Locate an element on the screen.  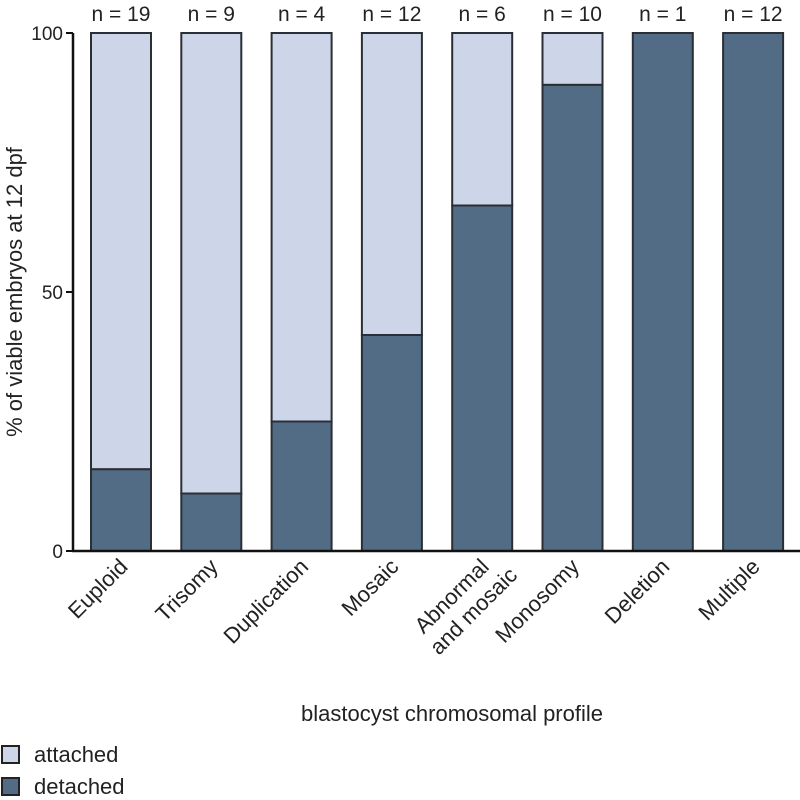
x-category-label: Mosaic is located at coordinates (369, 587).